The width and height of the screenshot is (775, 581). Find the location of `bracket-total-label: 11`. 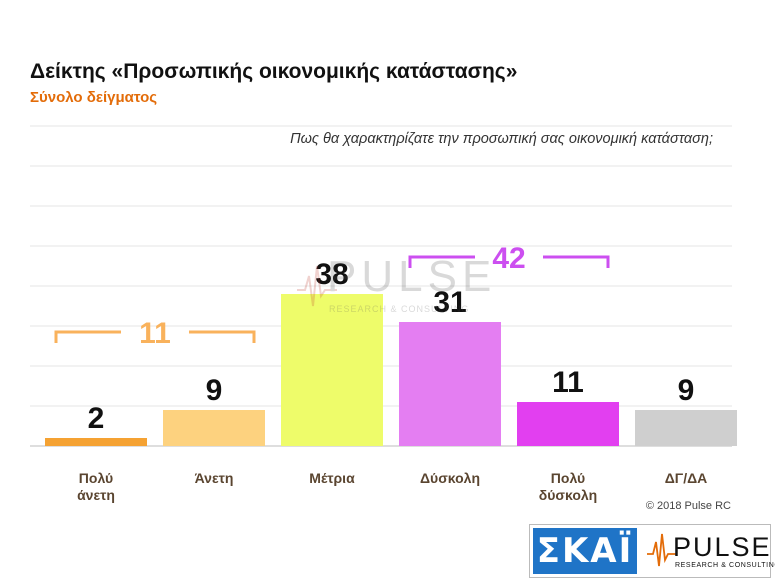

bracket-total-label: 11 is located at coordinates (155, 333).